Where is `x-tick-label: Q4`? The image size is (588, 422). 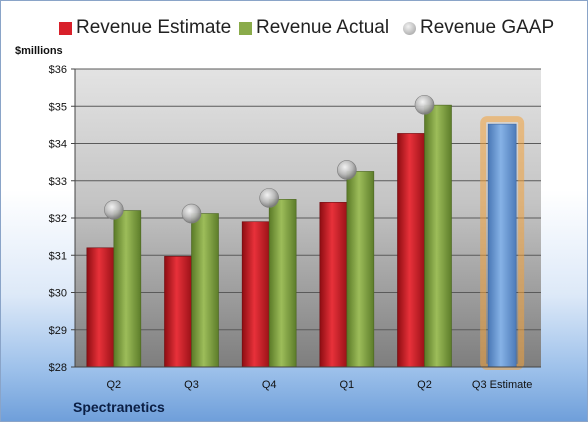 x-tick-label: Q4 is located at coordinates (269, 385).